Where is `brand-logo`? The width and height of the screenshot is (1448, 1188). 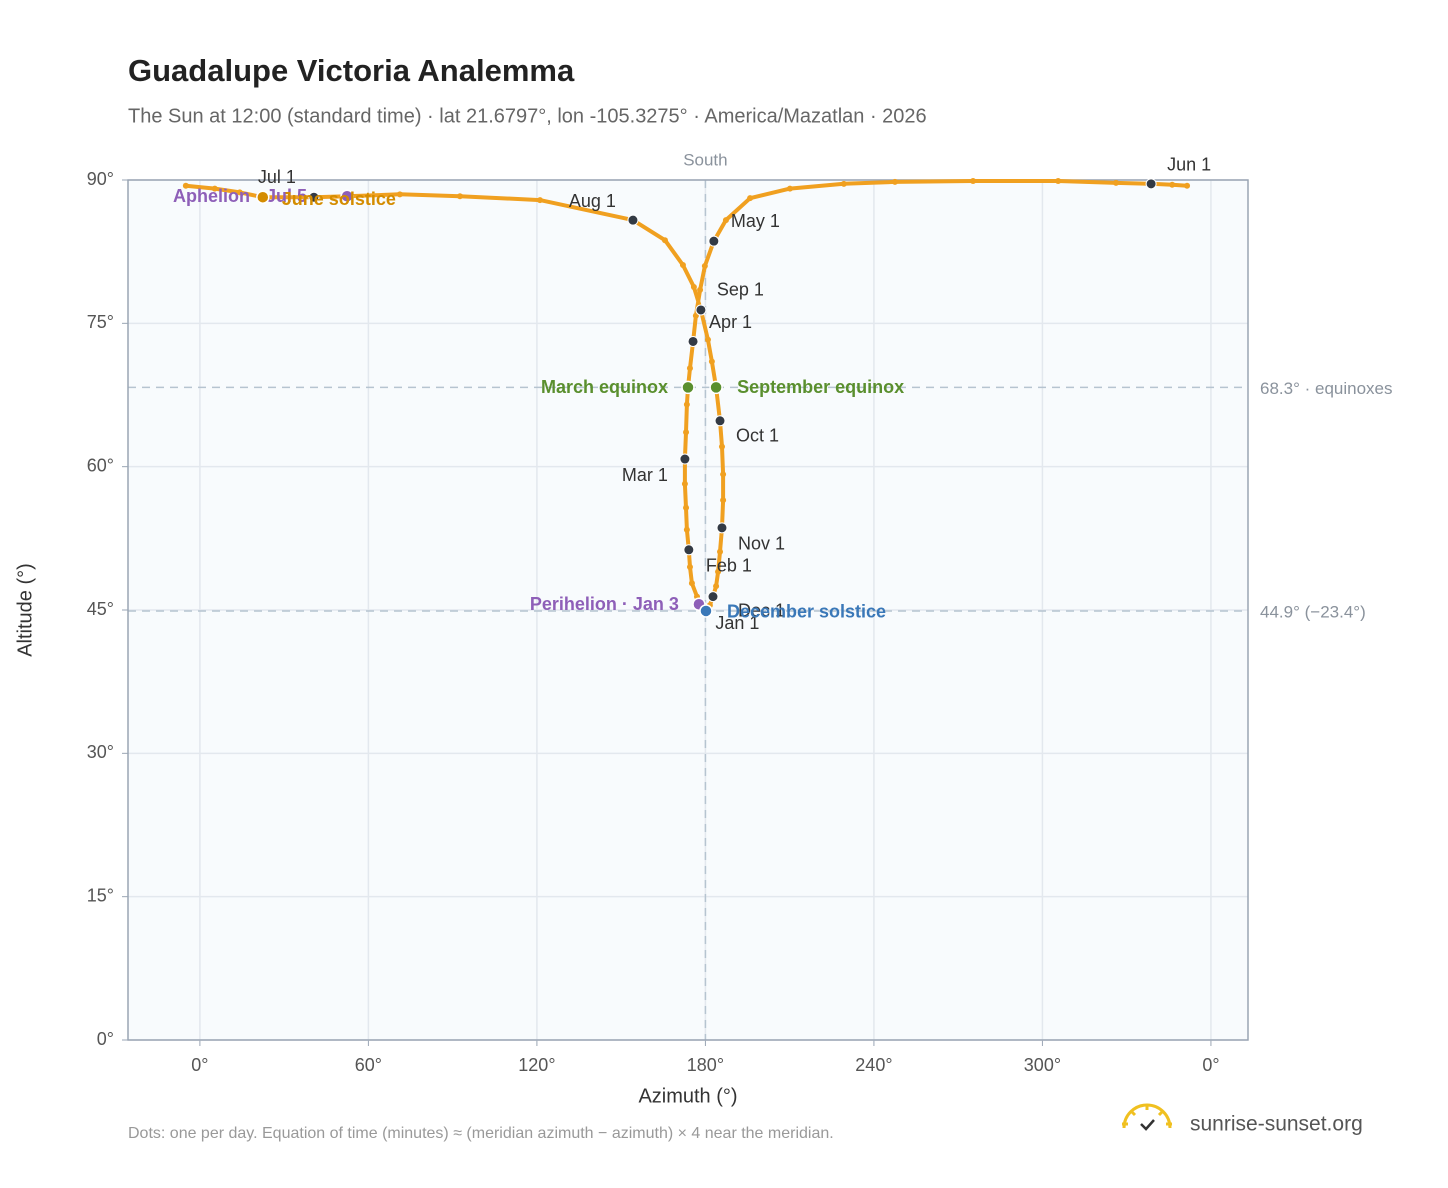 brand-logo is located at coordinates (1147, 1117).